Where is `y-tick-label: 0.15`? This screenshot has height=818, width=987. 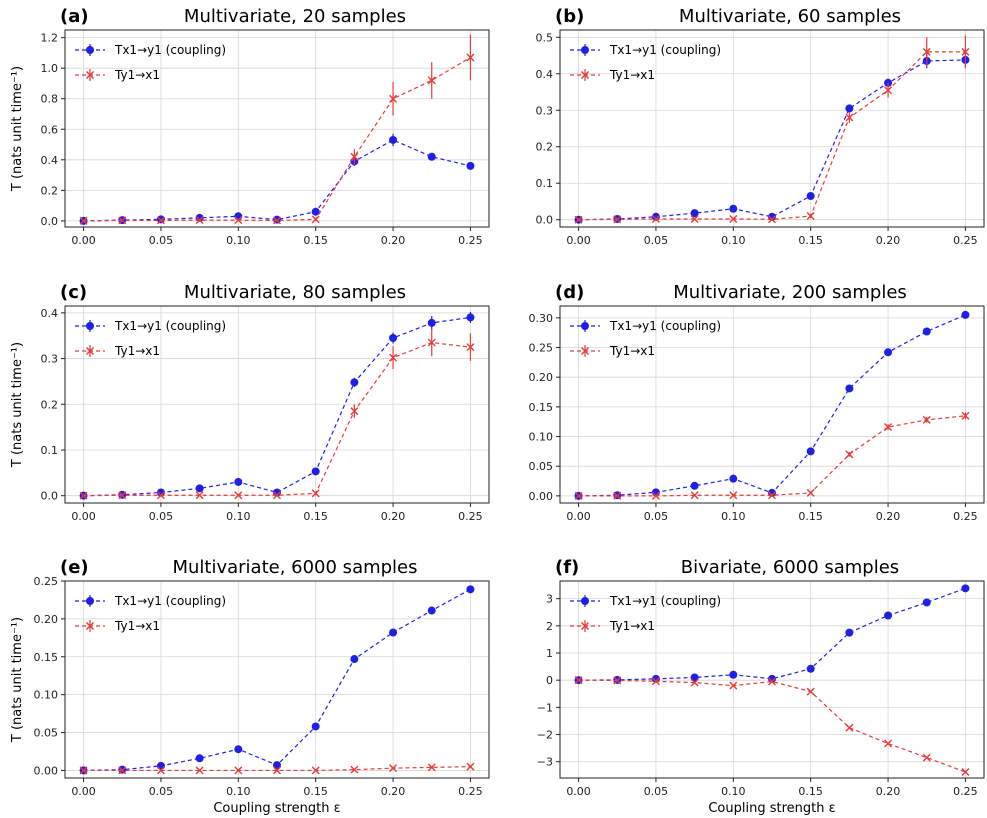
y-tick-label: 0.15 is located at coordinates (46, 657).